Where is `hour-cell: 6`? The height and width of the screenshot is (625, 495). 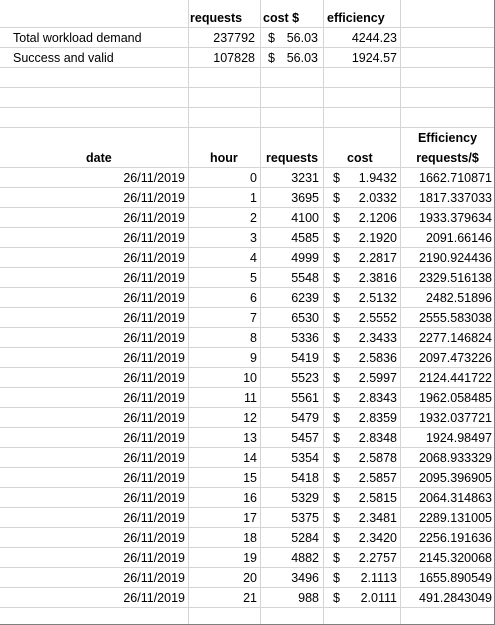 hour-cell: 6 is located at coordinates (253, 298).